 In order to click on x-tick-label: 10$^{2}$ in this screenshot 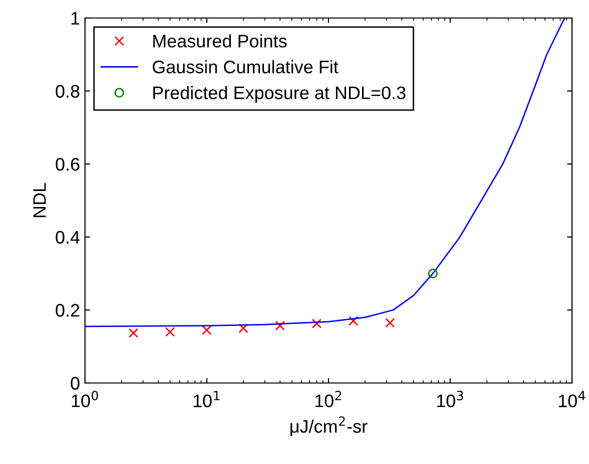, I will do `click(328, 399)`.